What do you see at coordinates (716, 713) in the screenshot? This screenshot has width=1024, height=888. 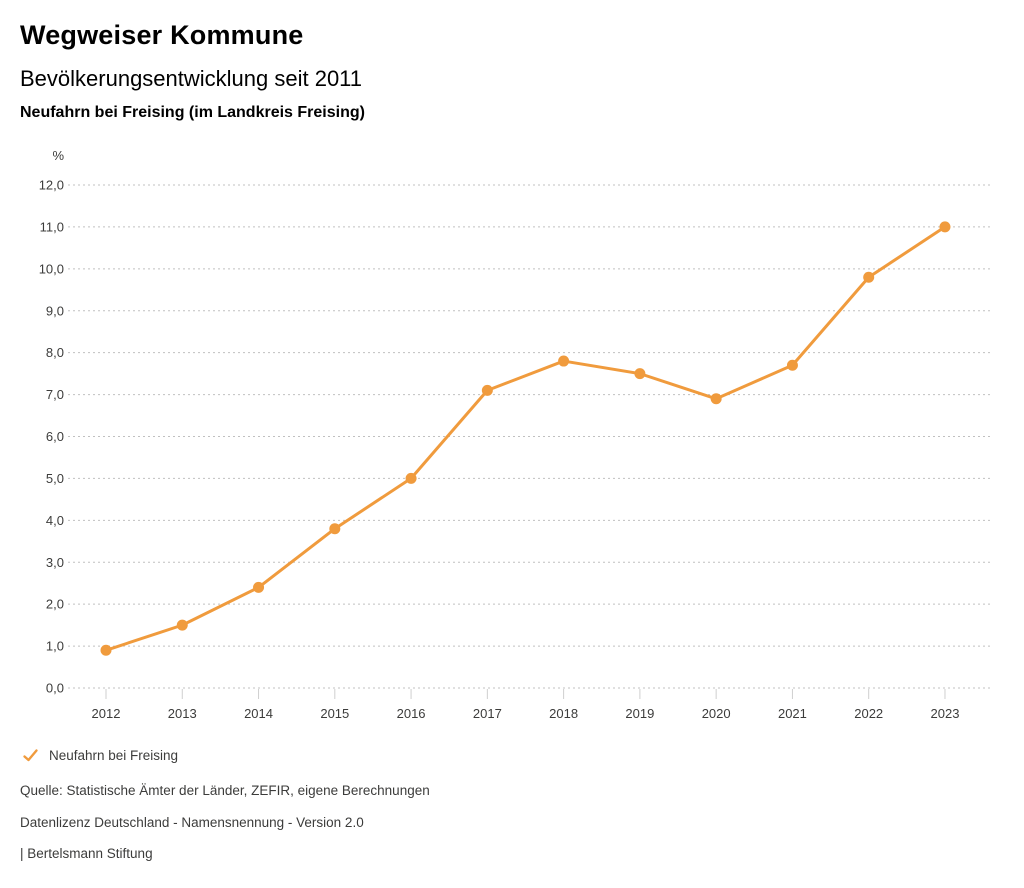 I see `x-tick-label: 2020` at bounding box center [716, 713].